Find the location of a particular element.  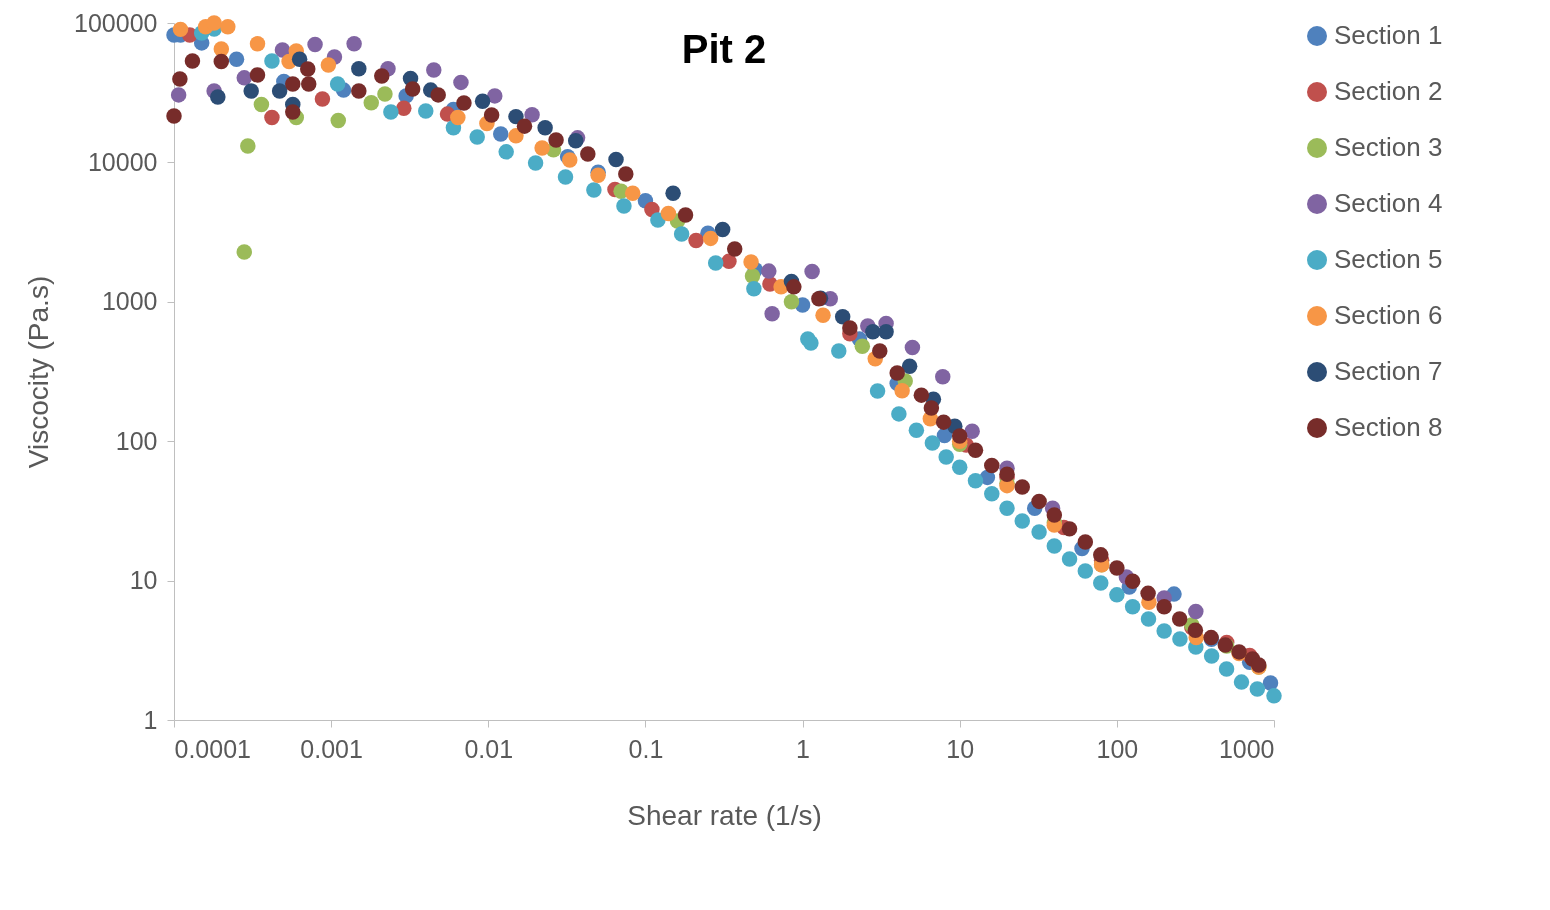

legend-label: Section 1 is located at coordinates (1388, 35).